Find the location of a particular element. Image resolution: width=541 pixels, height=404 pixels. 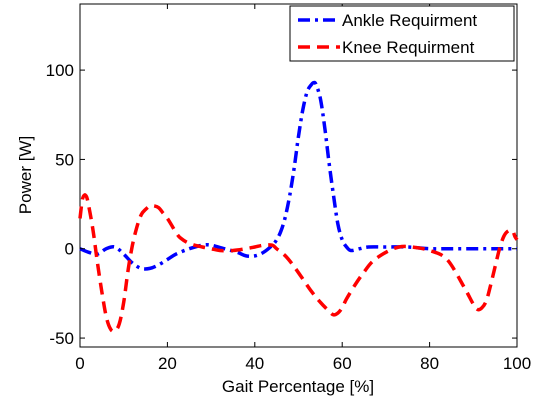

x-tick-label: 40 is located at coordinates (254, 363).